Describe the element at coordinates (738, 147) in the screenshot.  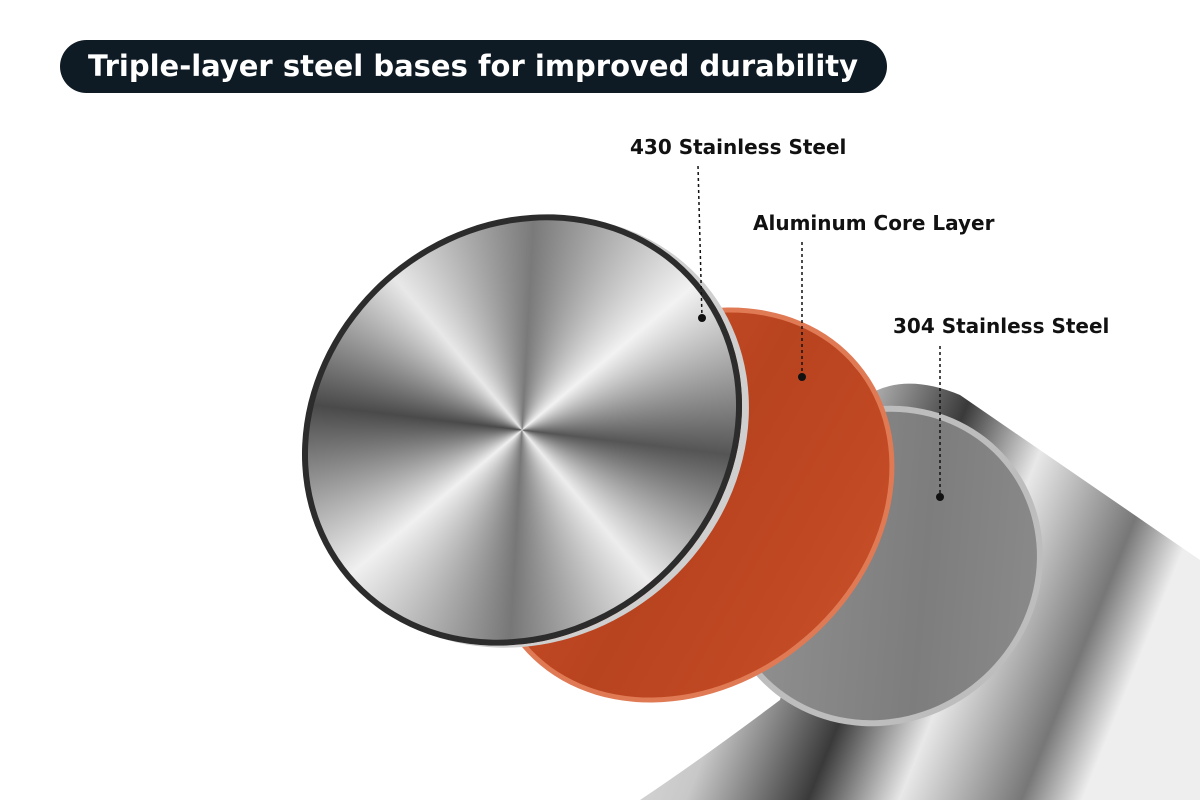
I see `layer-label: 430 Stainless Steel` at that location.